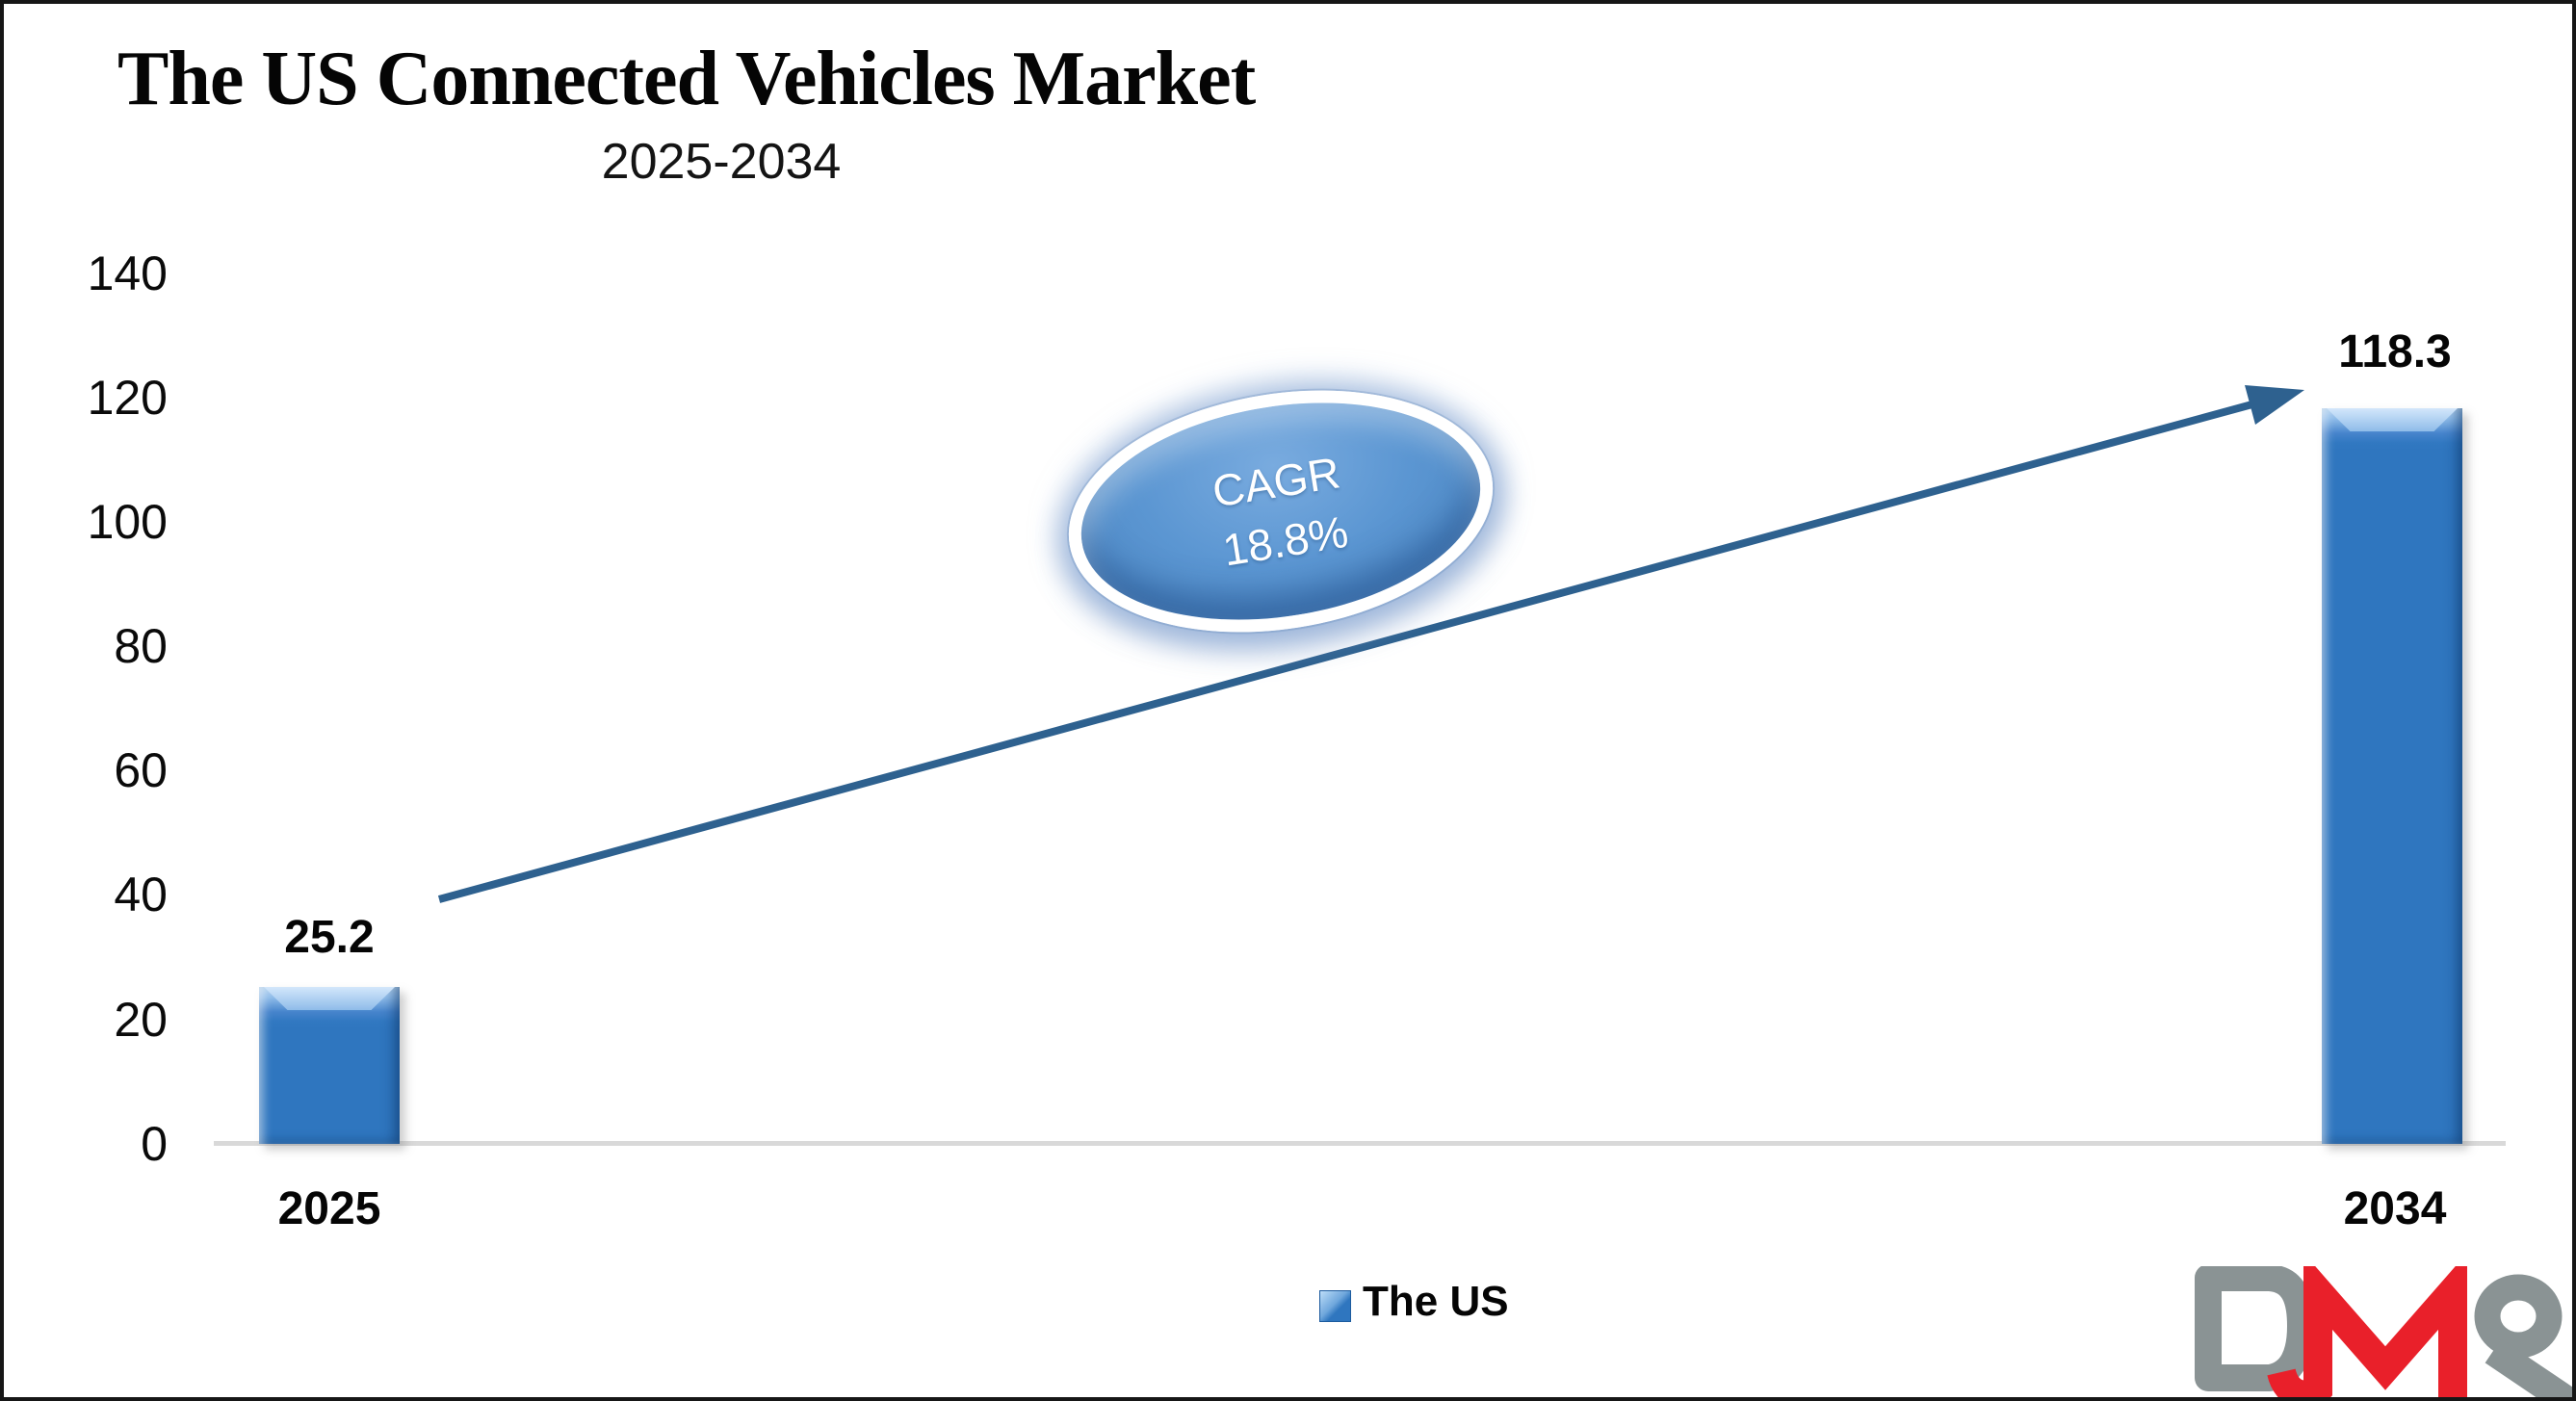 The width and height of the screenshot is (2576, 1401). I want to click on legend: The US, so click(1414, 1302).